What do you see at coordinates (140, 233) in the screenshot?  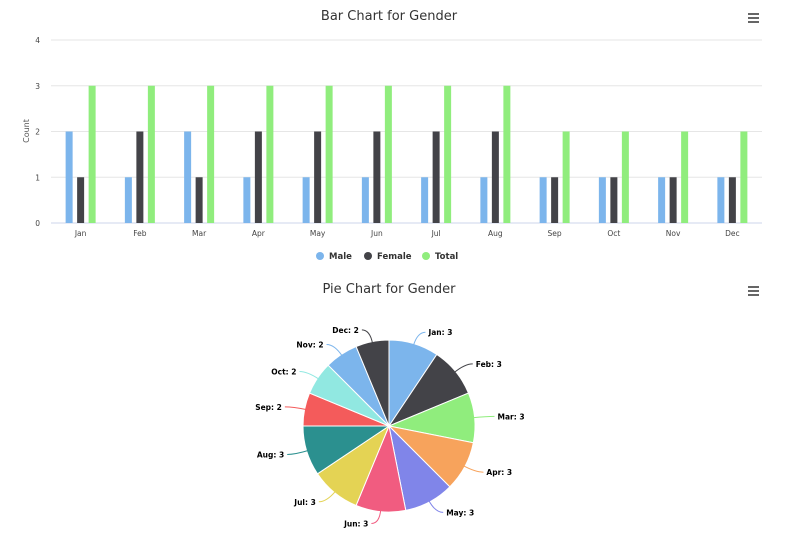 I see `x-tick-label: Feb` at bounding box center [140, 233].